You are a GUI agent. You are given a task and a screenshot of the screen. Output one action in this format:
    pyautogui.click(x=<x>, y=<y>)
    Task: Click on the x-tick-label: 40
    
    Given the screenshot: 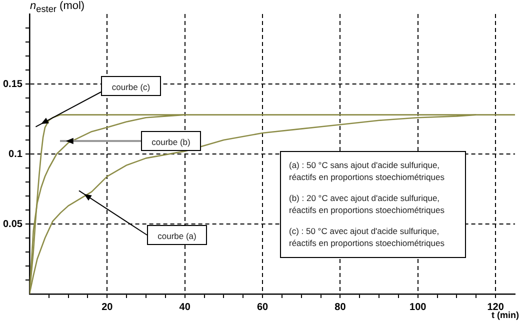 What is the action you would take?
    pyautogui.click(x=185, y=307)
    